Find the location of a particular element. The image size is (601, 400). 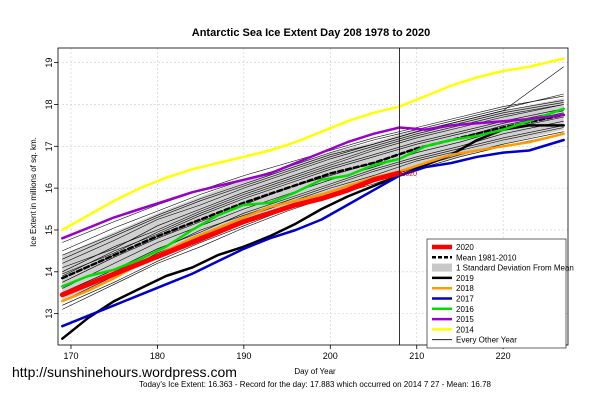

current-value-label: 2020 is located at coordinates (409, 174).